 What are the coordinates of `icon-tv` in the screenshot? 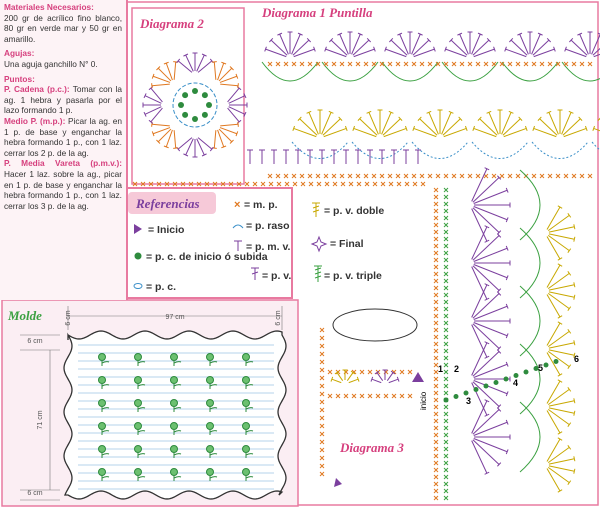 It's located at (255, 273).